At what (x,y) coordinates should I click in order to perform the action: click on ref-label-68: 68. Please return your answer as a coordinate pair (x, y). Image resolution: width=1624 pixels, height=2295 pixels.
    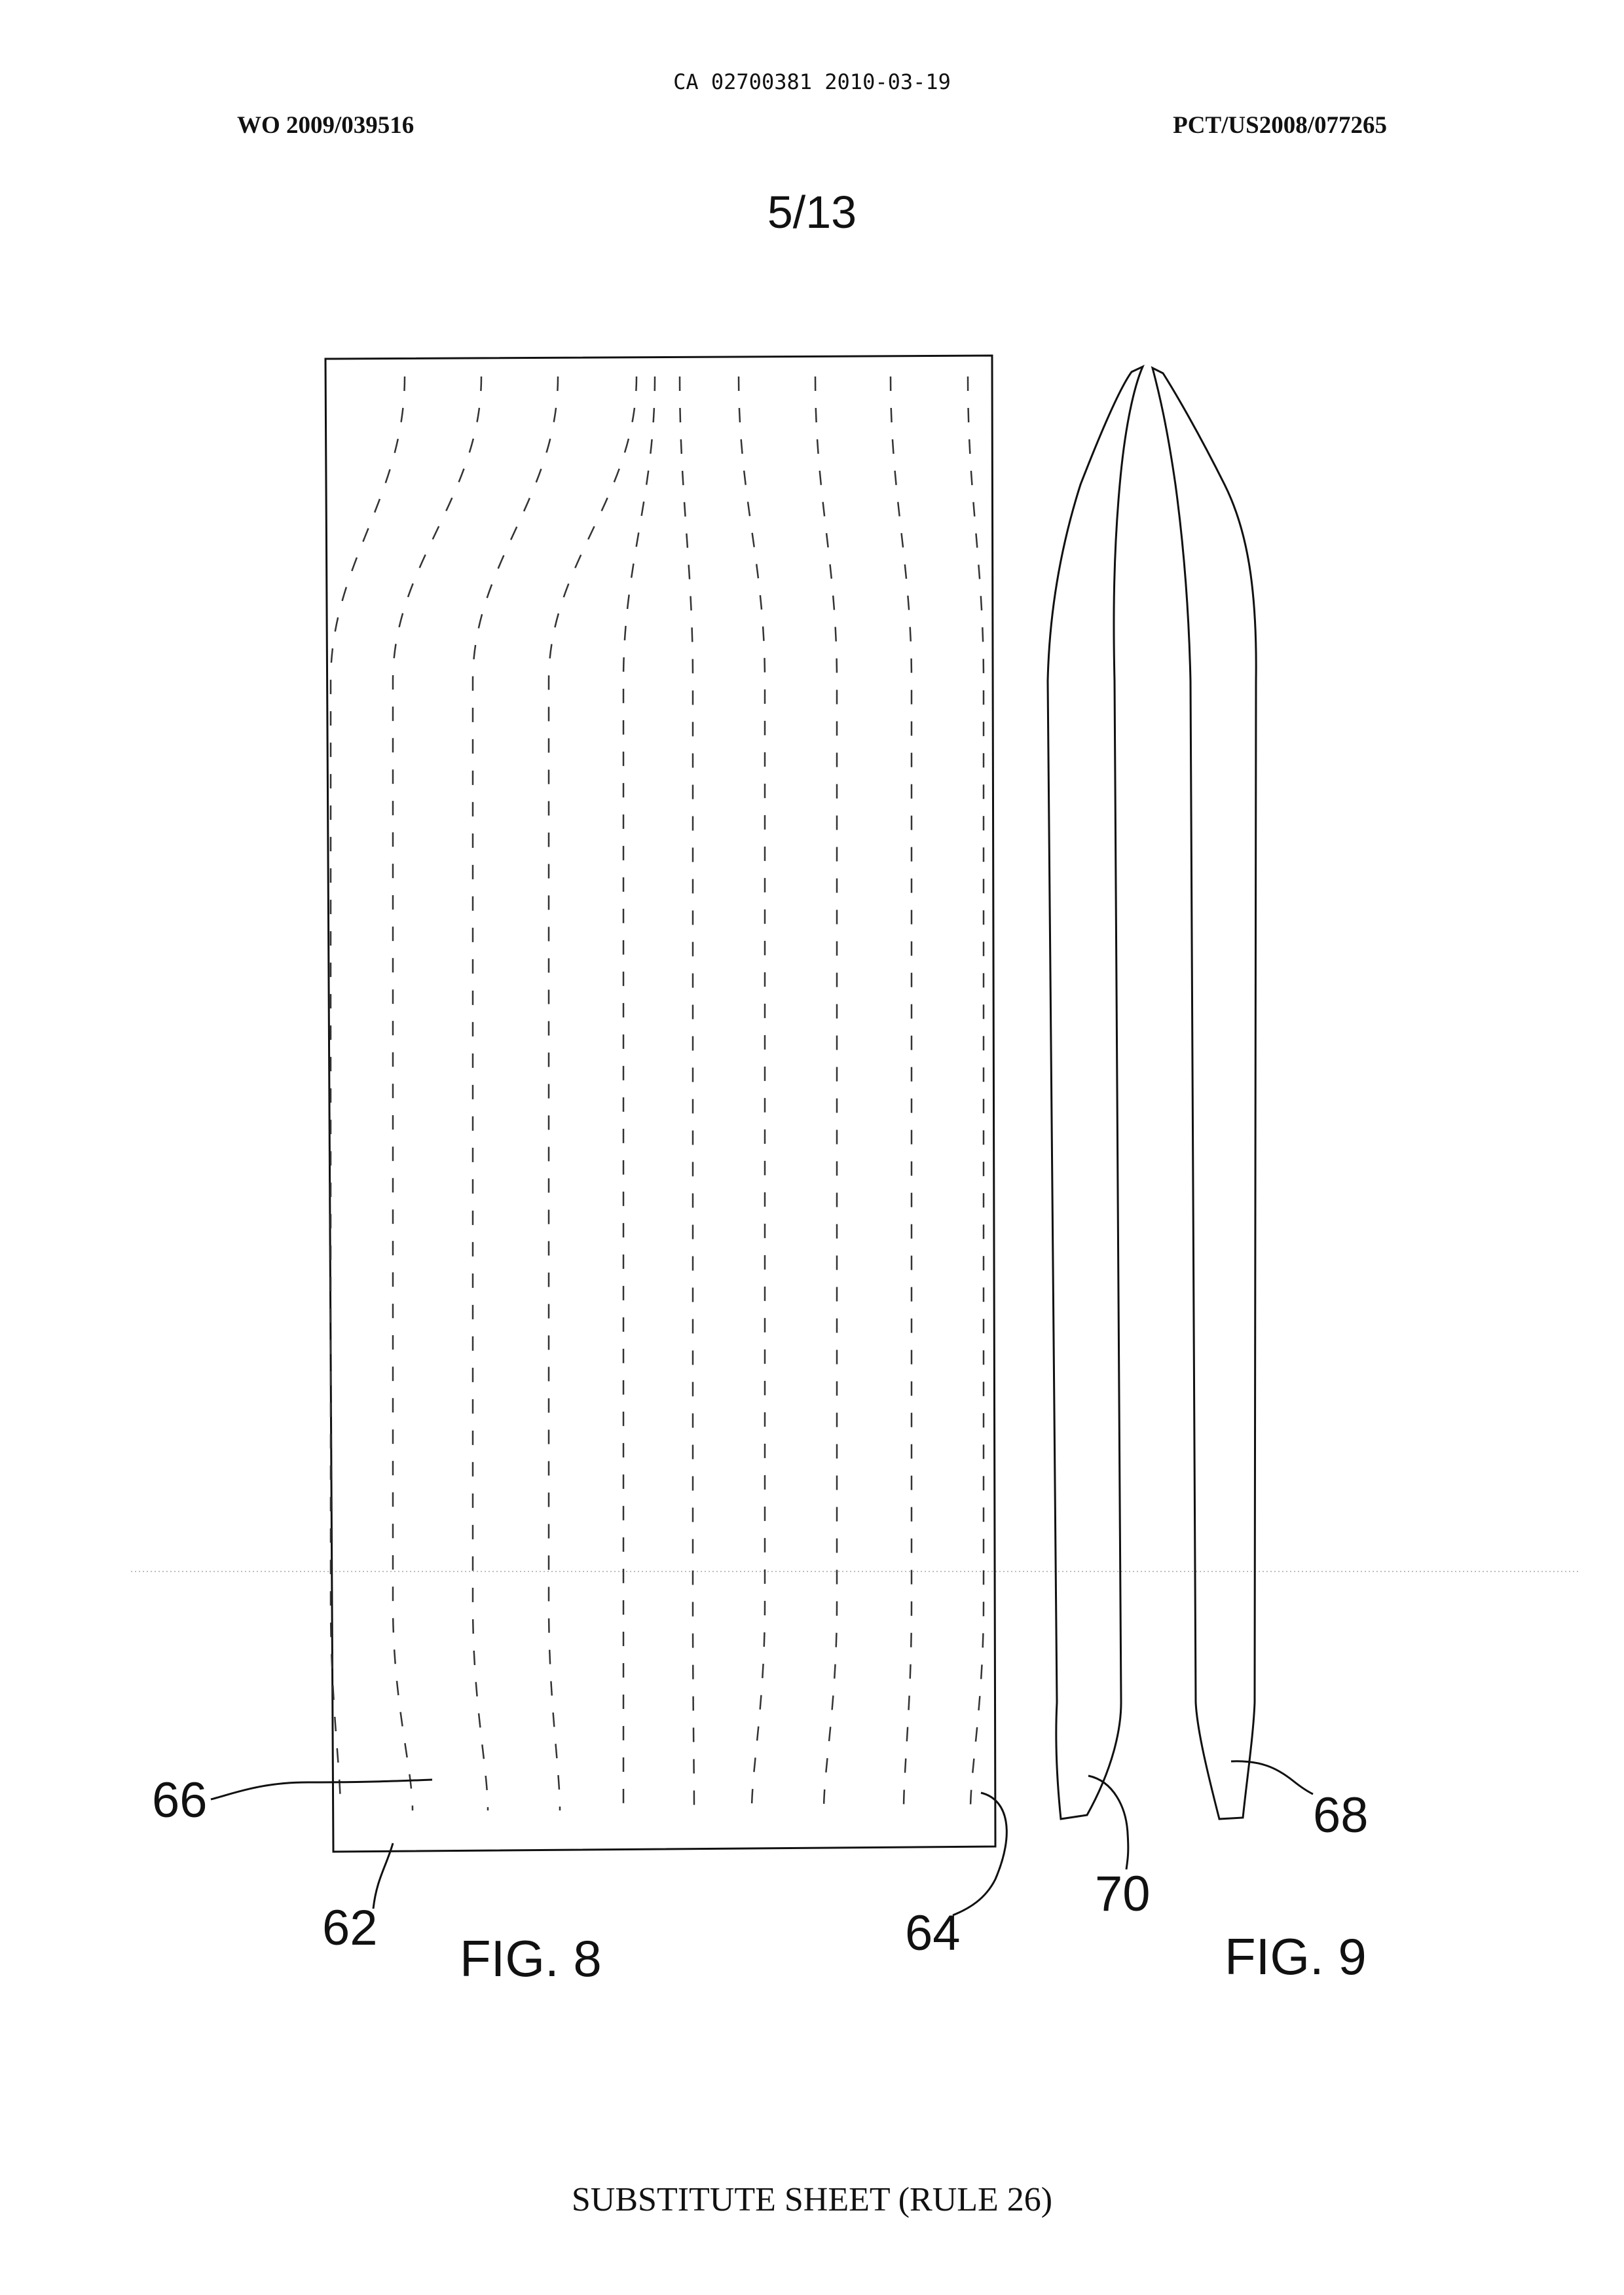
    Looking at the image, I should click on (1341, 1815).